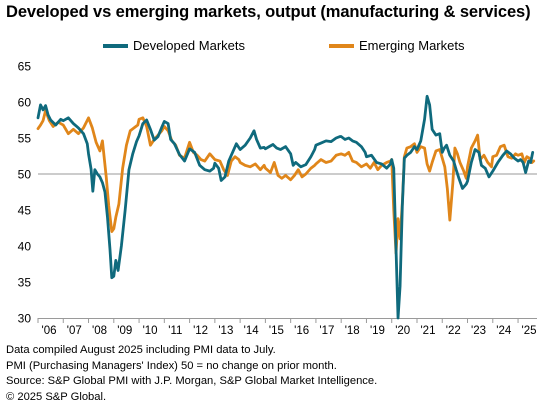 The height and width of the screenshot is (408, 552). I want to click on legend-item-developed: Developed Markets, so click(174, 45).